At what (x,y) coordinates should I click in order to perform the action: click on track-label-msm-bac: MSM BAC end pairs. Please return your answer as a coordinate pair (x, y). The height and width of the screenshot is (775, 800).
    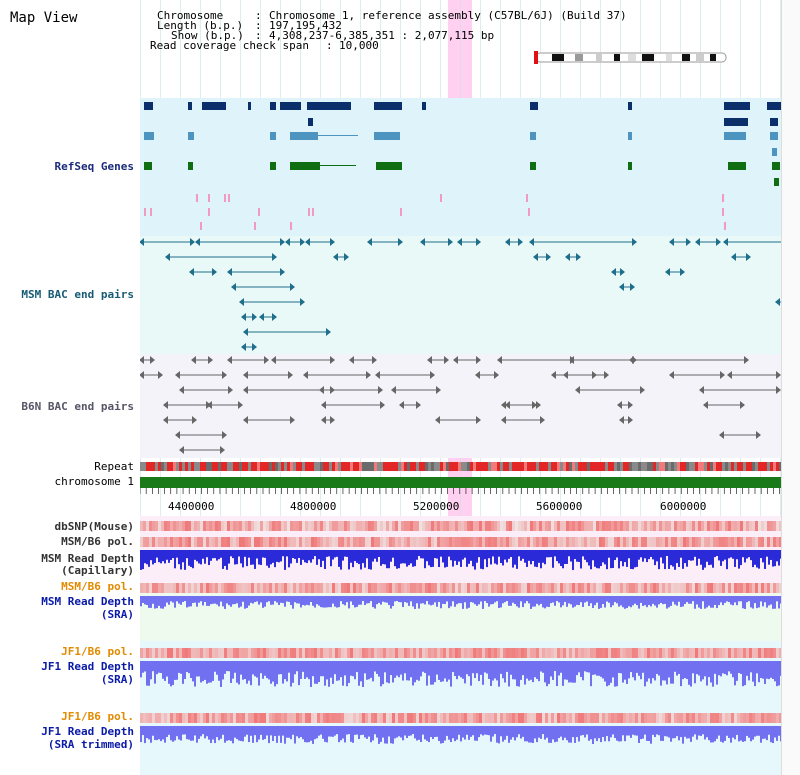
    Looking at the image, I should click on (77, 294).